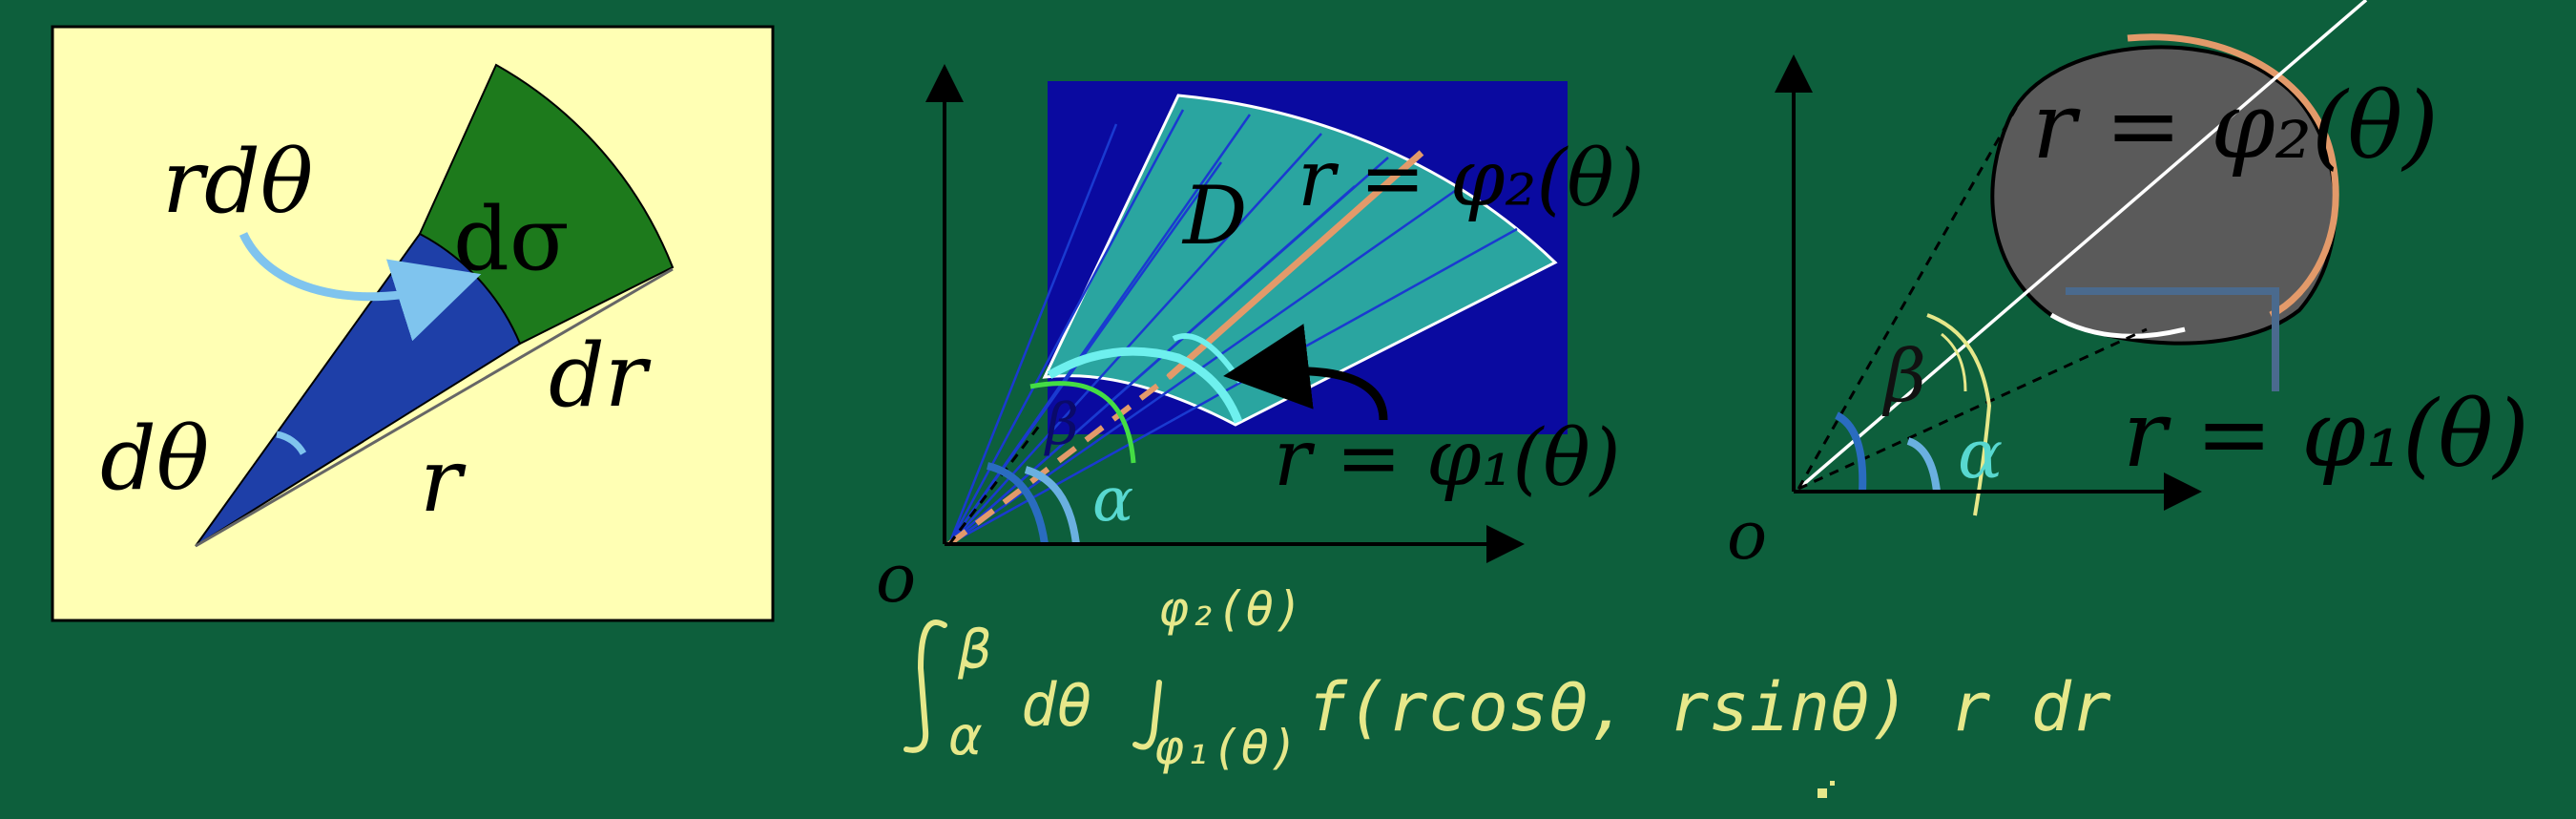 This screenshot has height=819, width=2576. Describe the element at coordinates (1295, 265) in the screenshot. I see `ray-orange` at that location.